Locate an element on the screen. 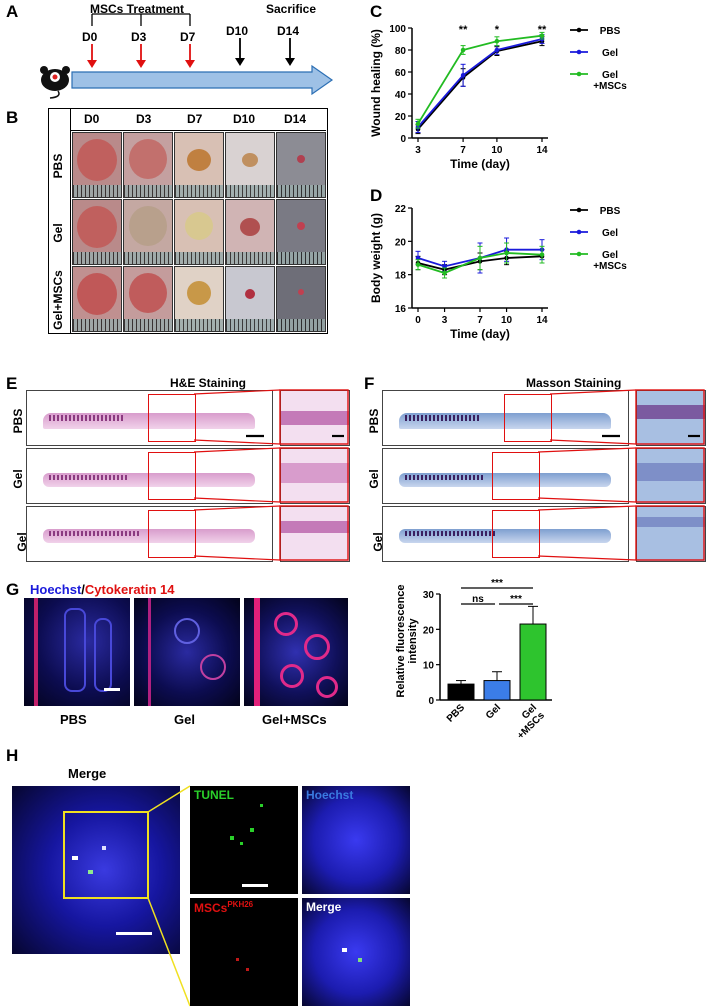 This screenshot has width=709, height=1008. panel-label-g: G is located at coordinates (13, 589).